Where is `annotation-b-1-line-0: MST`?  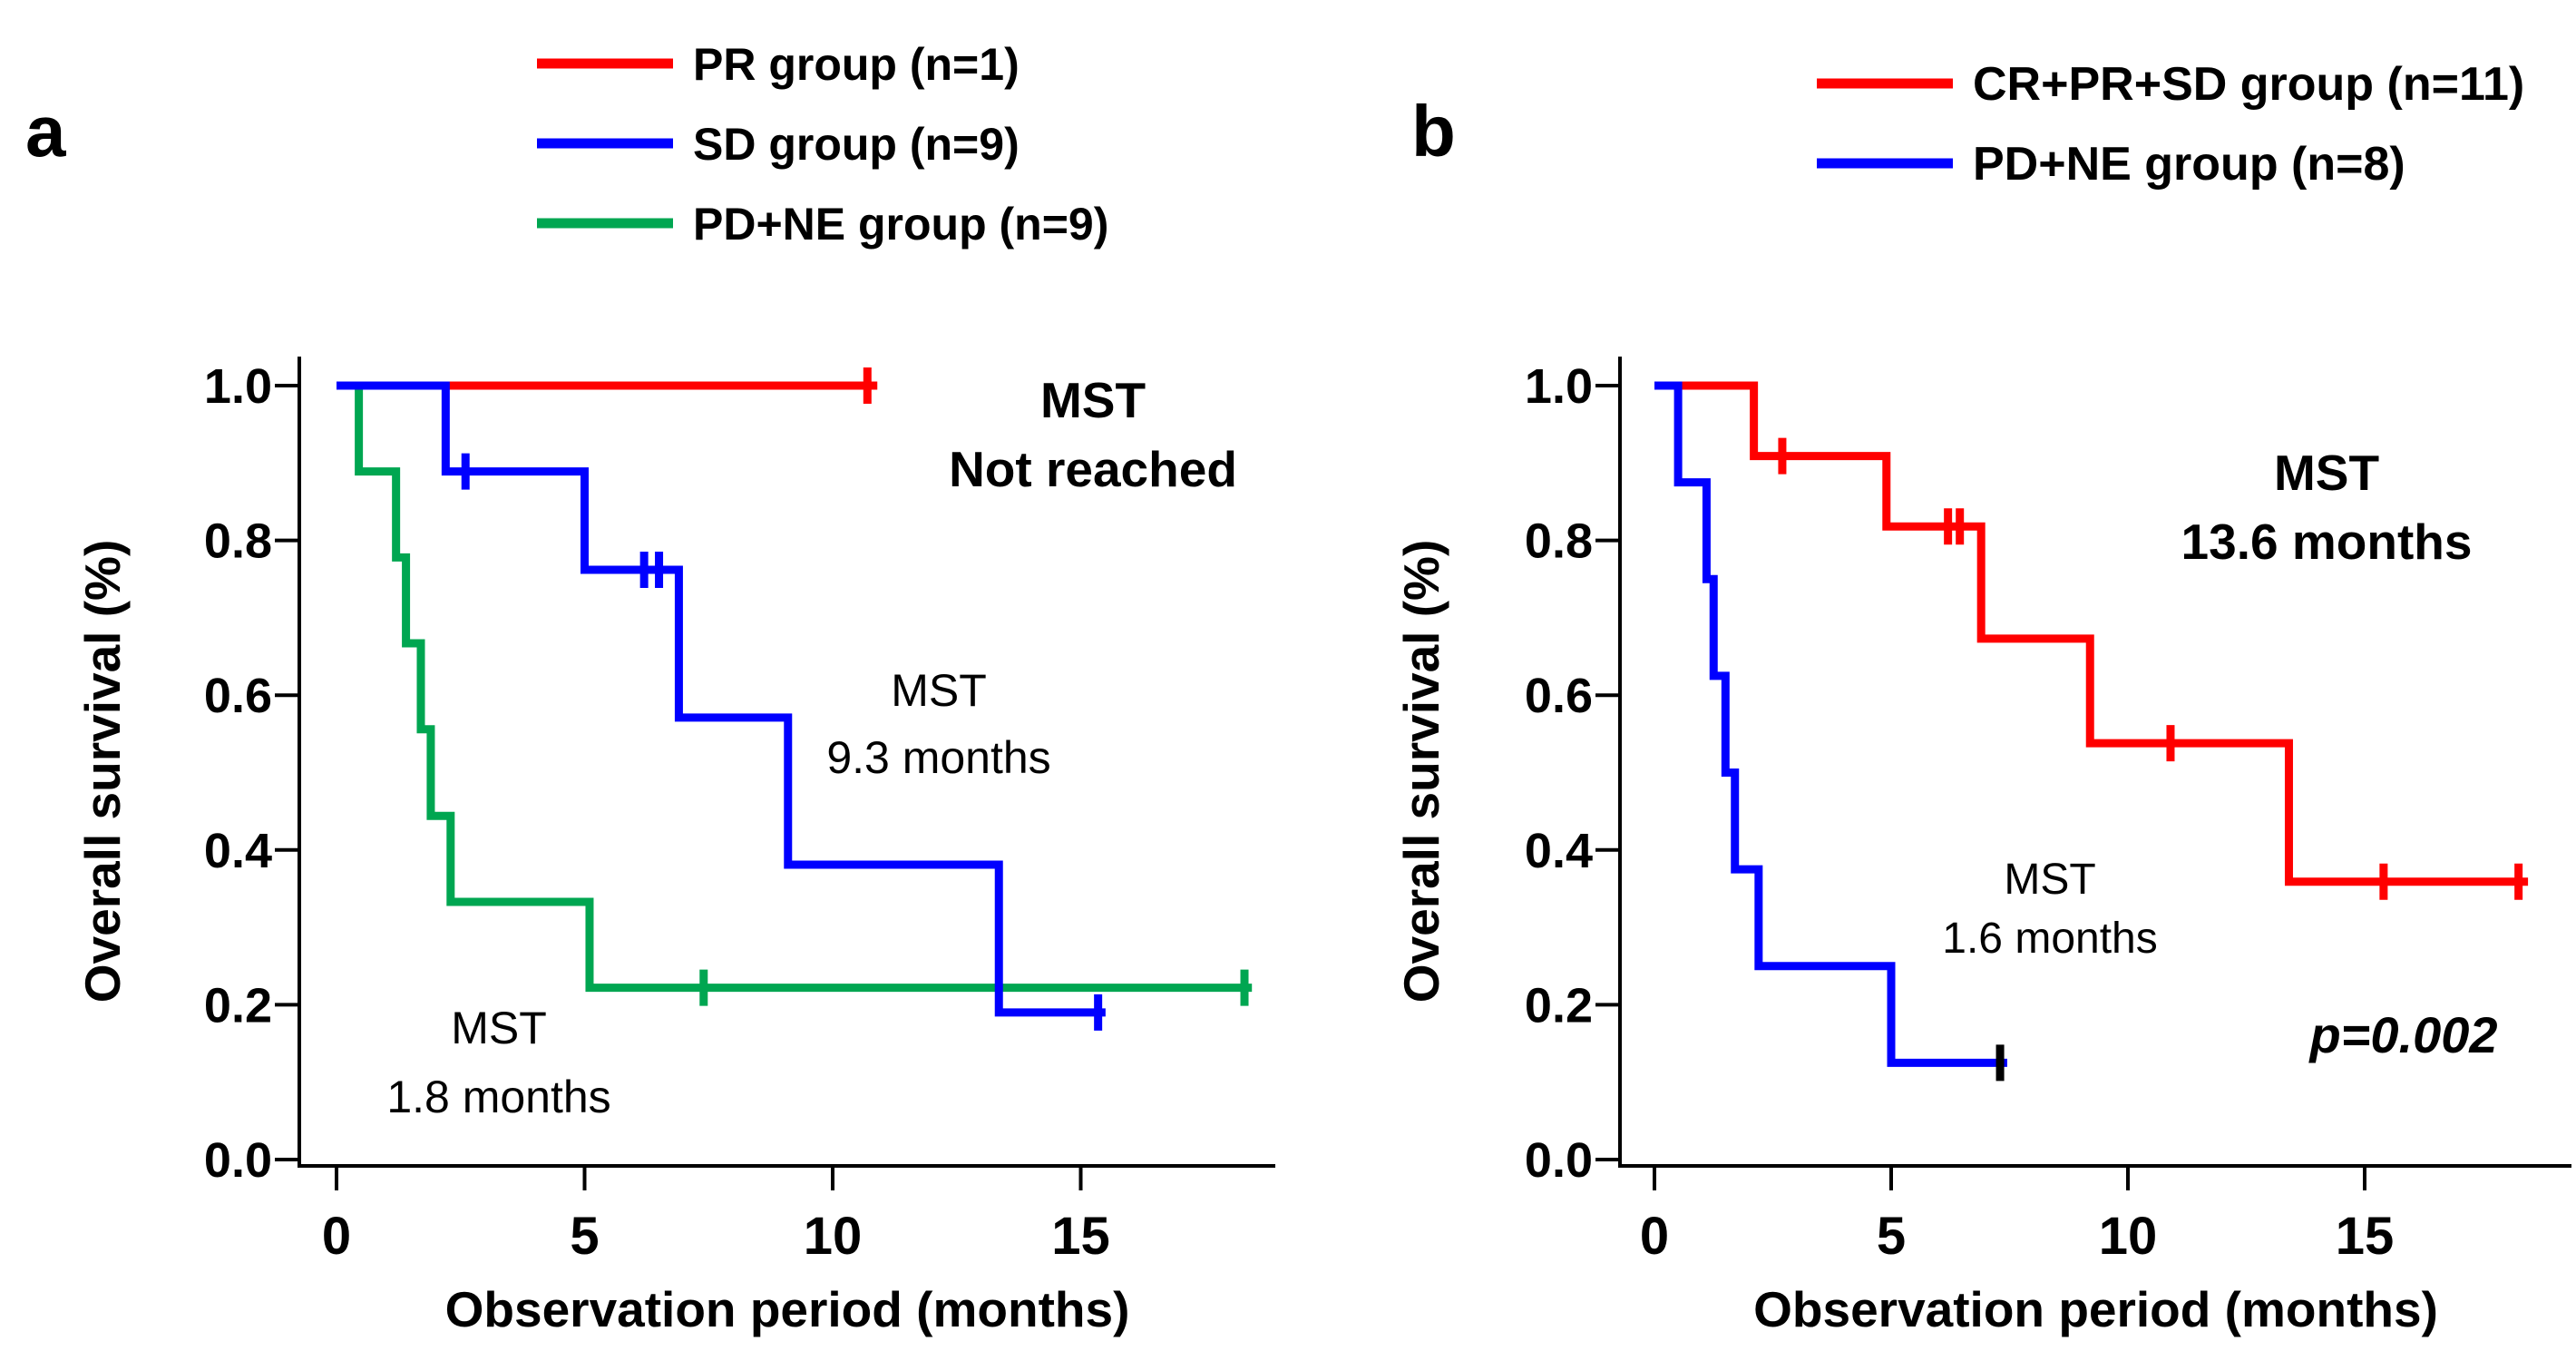 annotation-b-1-line-0: MST is located at coordinates (2049, 880).